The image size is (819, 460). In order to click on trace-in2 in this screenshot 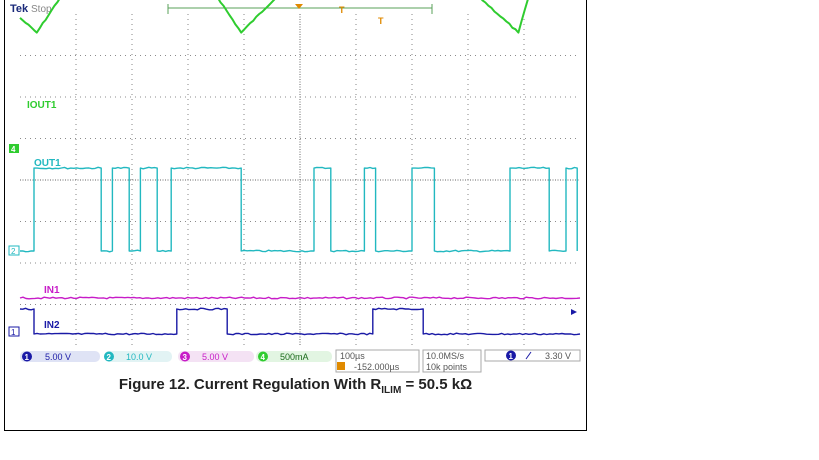, I will do `click(300, 321)`.